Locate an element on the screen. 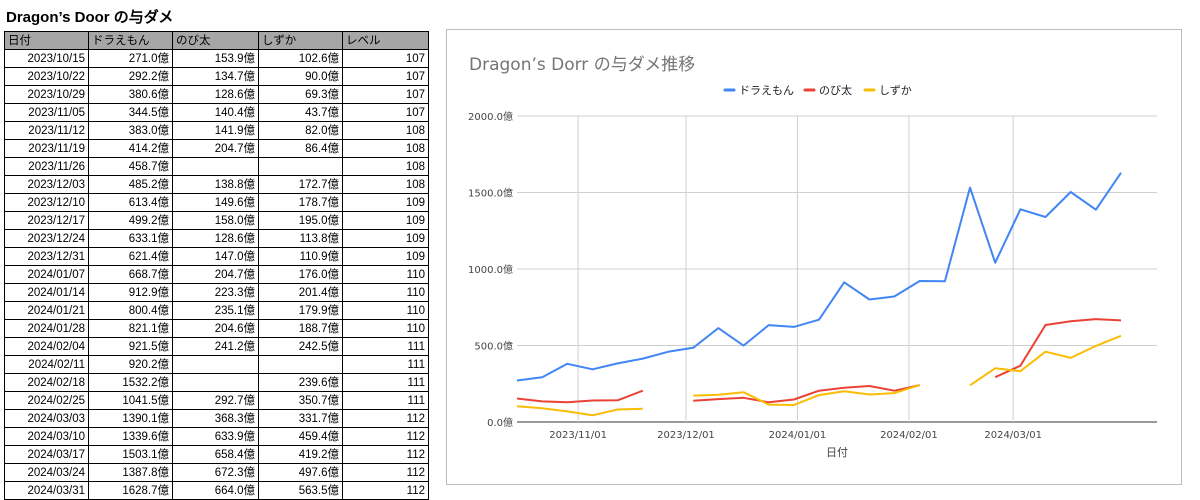  cell-date: 2024/03/31 is located at coordinates (46, 490).